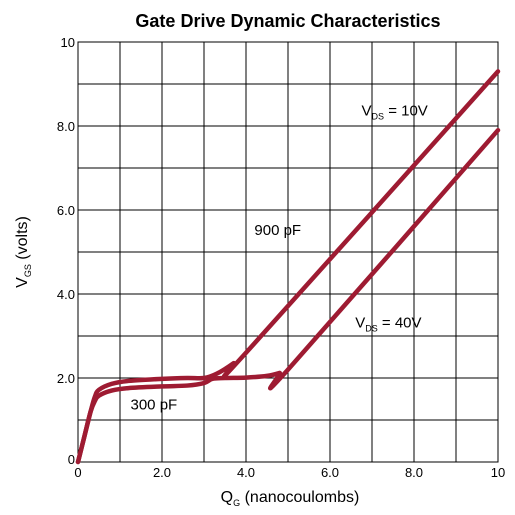 This screenshot has width=515, height=515. Describe the element at coordinates (498, 472) in the screenshot. I see `x-tick-label: 10` at that location.